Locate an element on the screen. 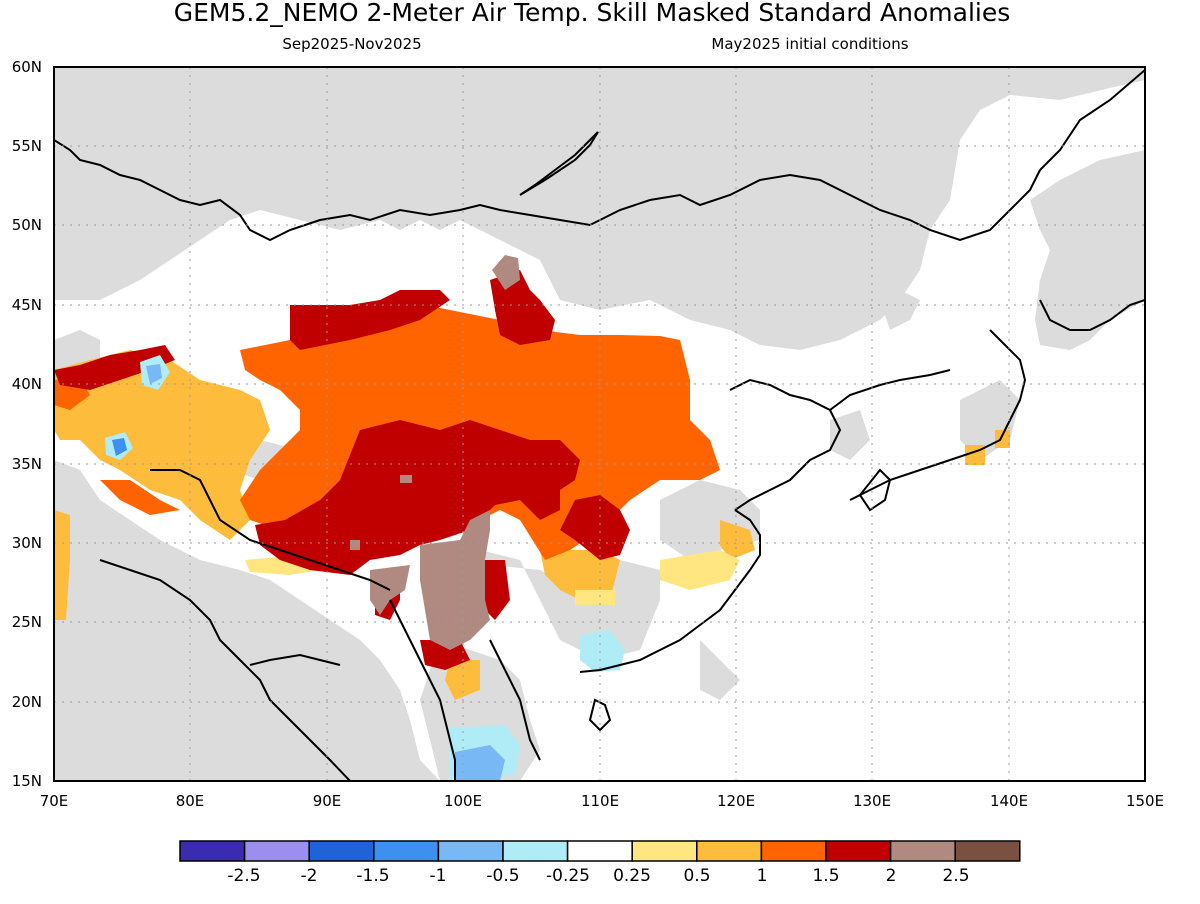 This screenshot has height=904, width=1200. lat-label: 55N is located at coordinates (27, 146).